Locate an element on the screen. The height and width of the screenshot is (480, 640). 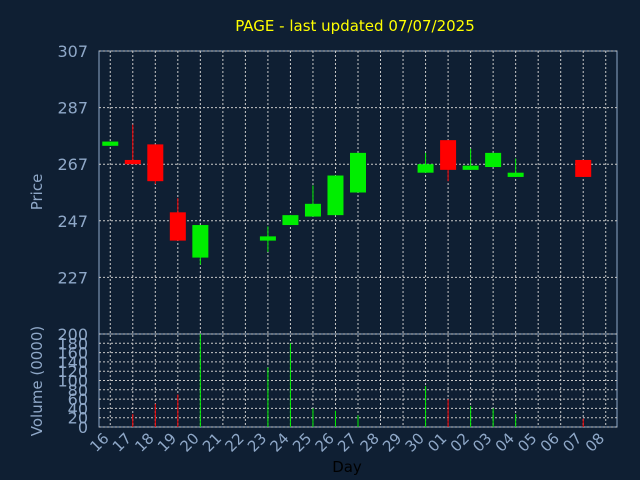
price-tick-label: 267 is located at coordinates (72, 164).